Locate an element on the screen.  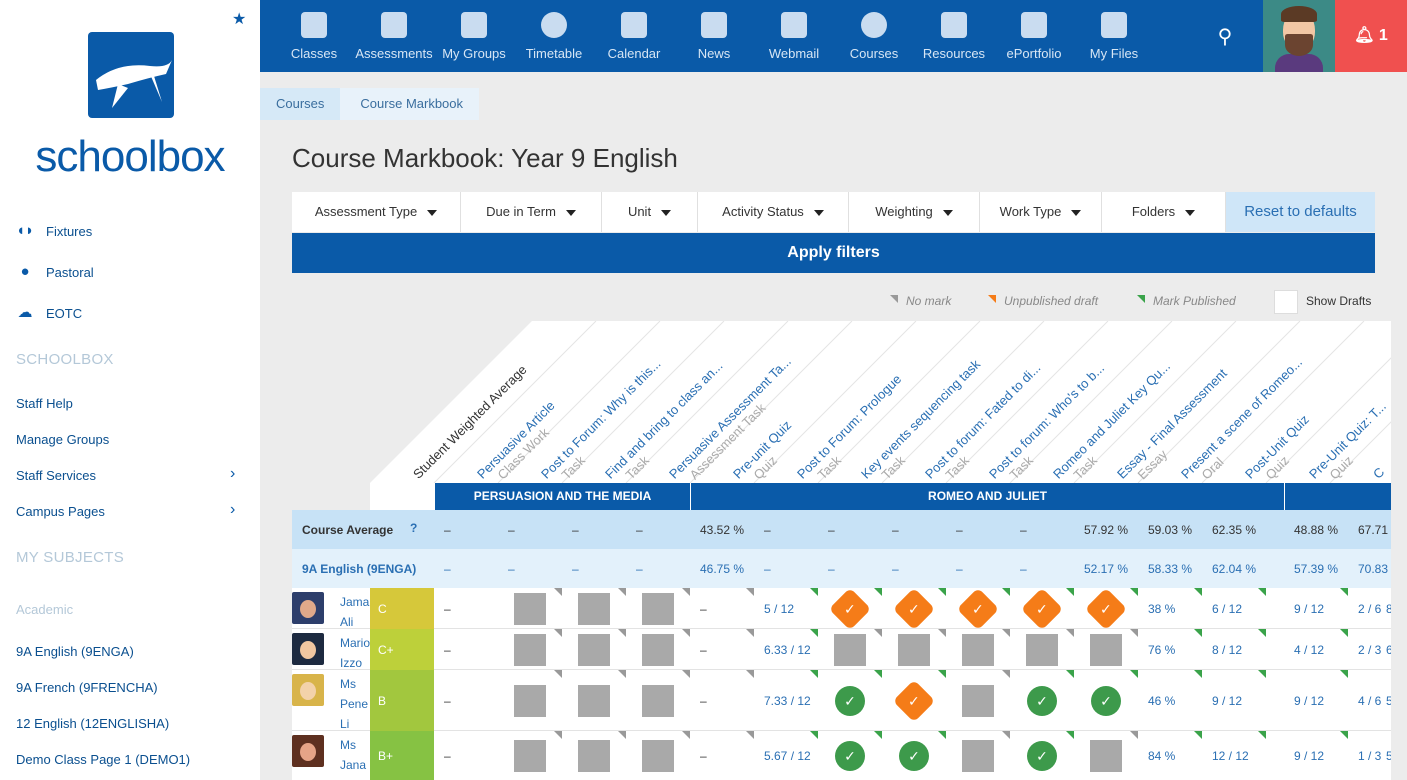
sidebar-item-fixtures: ◖◗ Fixtures is located at coordinates (54, 231).